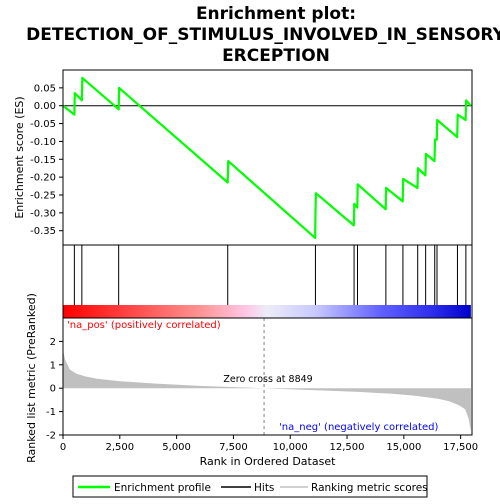 The height and width of the screenshot is (504, 500). I want to click on x-tick-label: 15,000, so click(403, 447).